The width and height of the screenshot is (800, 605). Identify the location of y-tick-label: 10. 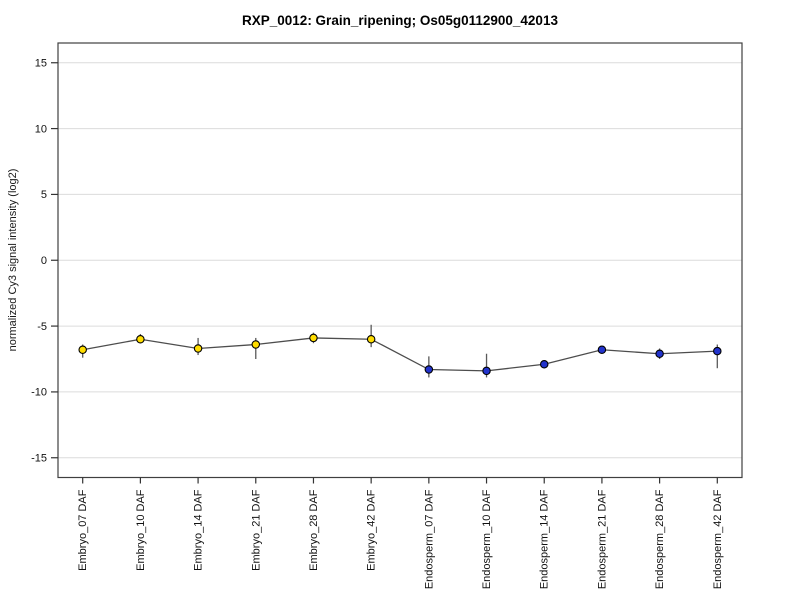
(41, 129).